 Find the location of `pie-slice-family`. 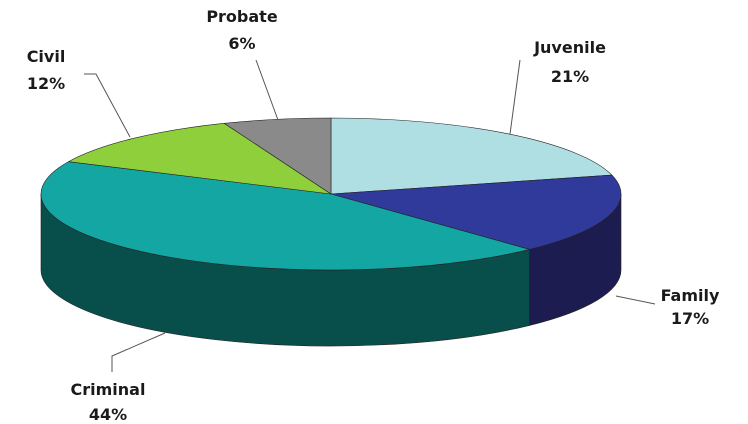

pie-slice-family is located at coordinates (476, 212).